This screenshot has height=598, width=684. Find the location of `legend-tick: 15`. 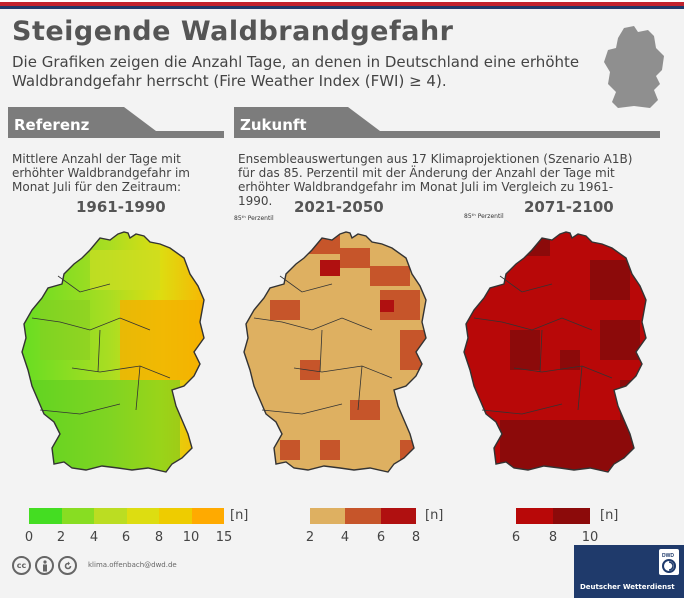

legend-tick: 15 is located at coordinates (224, 537).